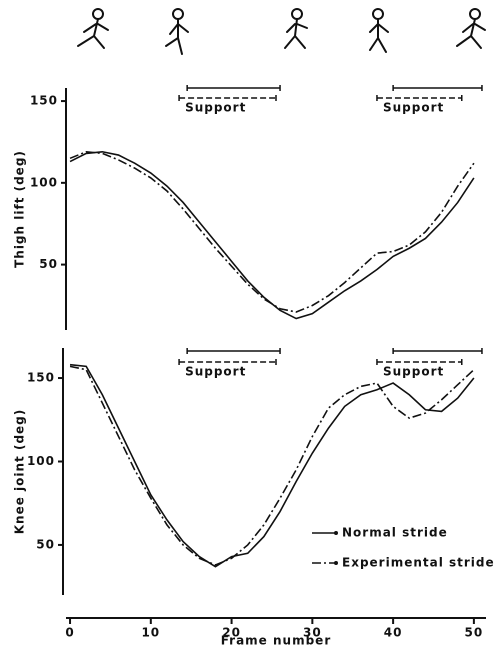 This screenshot has height=649, width=495. I want to click on x-tick-label: 20, so click(231, 633).